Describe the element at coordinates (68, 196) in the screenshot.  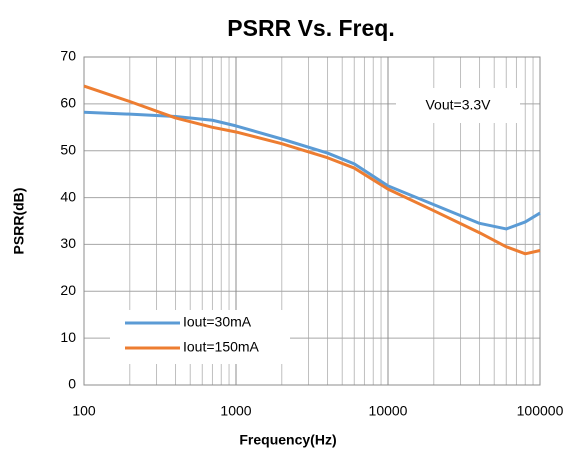
I see `y-tick-label: 40` at that location.